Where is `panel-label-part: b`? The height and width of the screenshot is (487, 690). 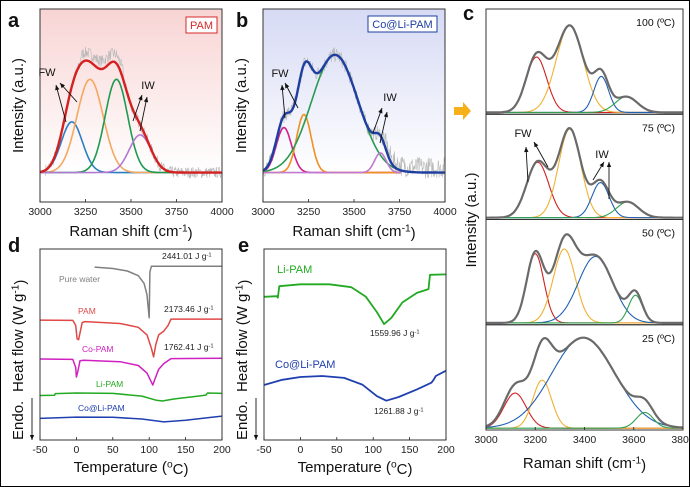 panel-label-part: b is located at coordinates (242, 21).